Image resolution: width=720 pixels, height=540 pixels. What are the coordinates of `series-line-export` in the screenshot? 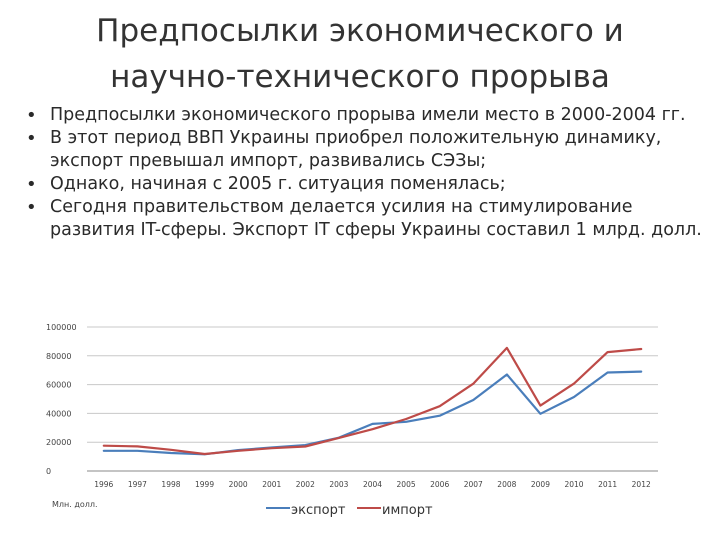 It's located at (372, 413).